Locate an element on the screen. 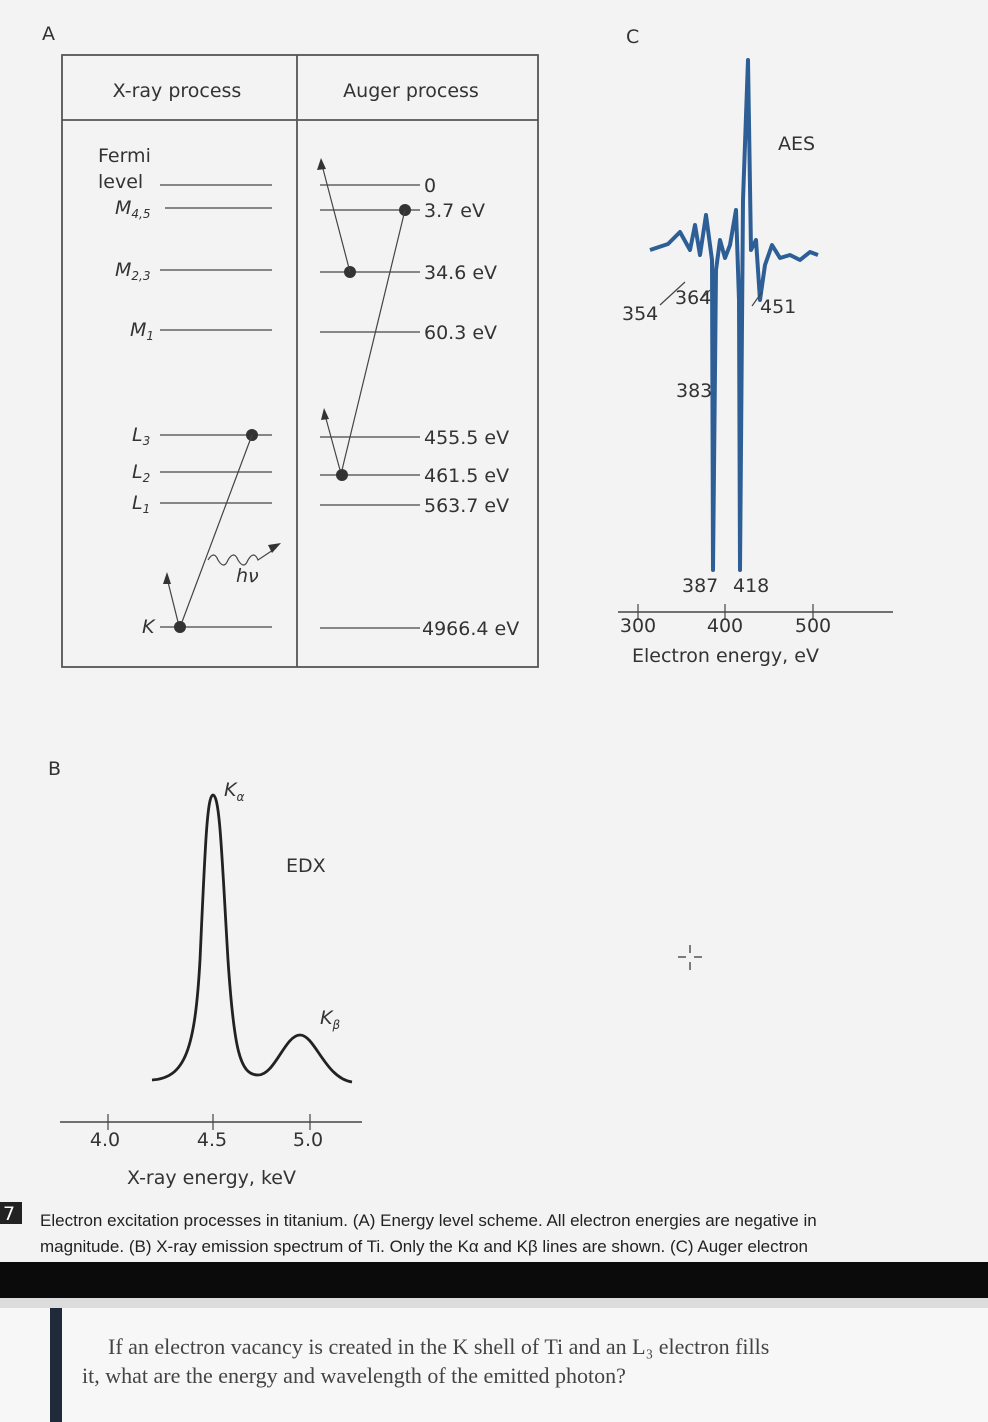  header: Auger process is located at coordinates (411, 91).